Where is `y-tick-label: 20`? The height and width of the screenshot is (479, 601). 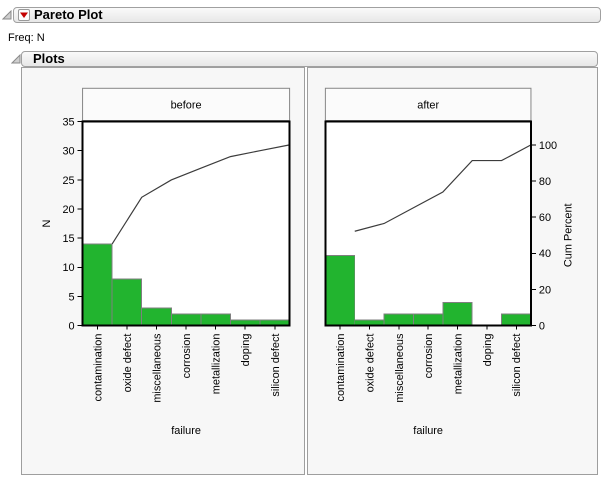 y-tick-label: 20 is located at coordinates (68, 210).